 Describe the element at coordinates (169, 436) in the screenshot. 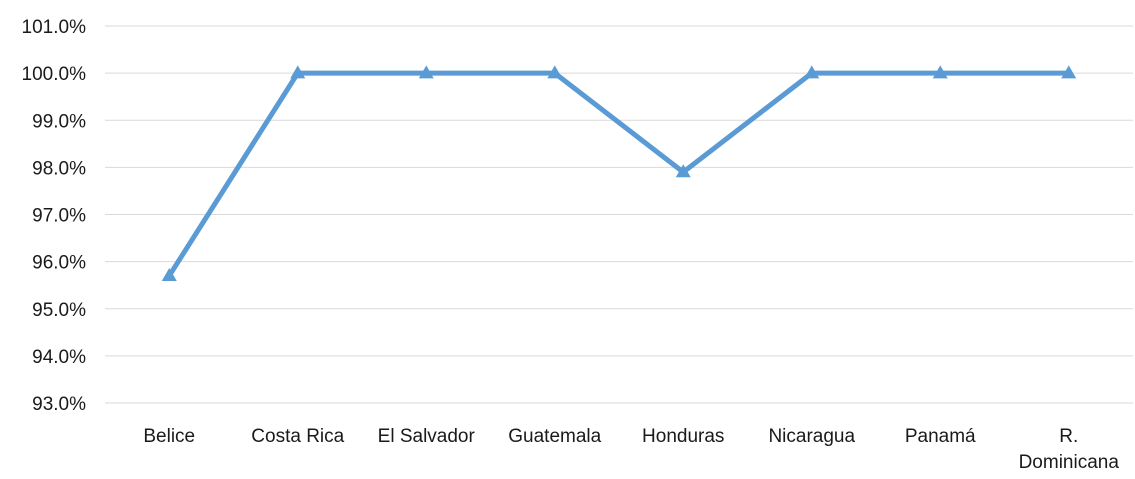

I see `x-tick-label: Belice` at that location.